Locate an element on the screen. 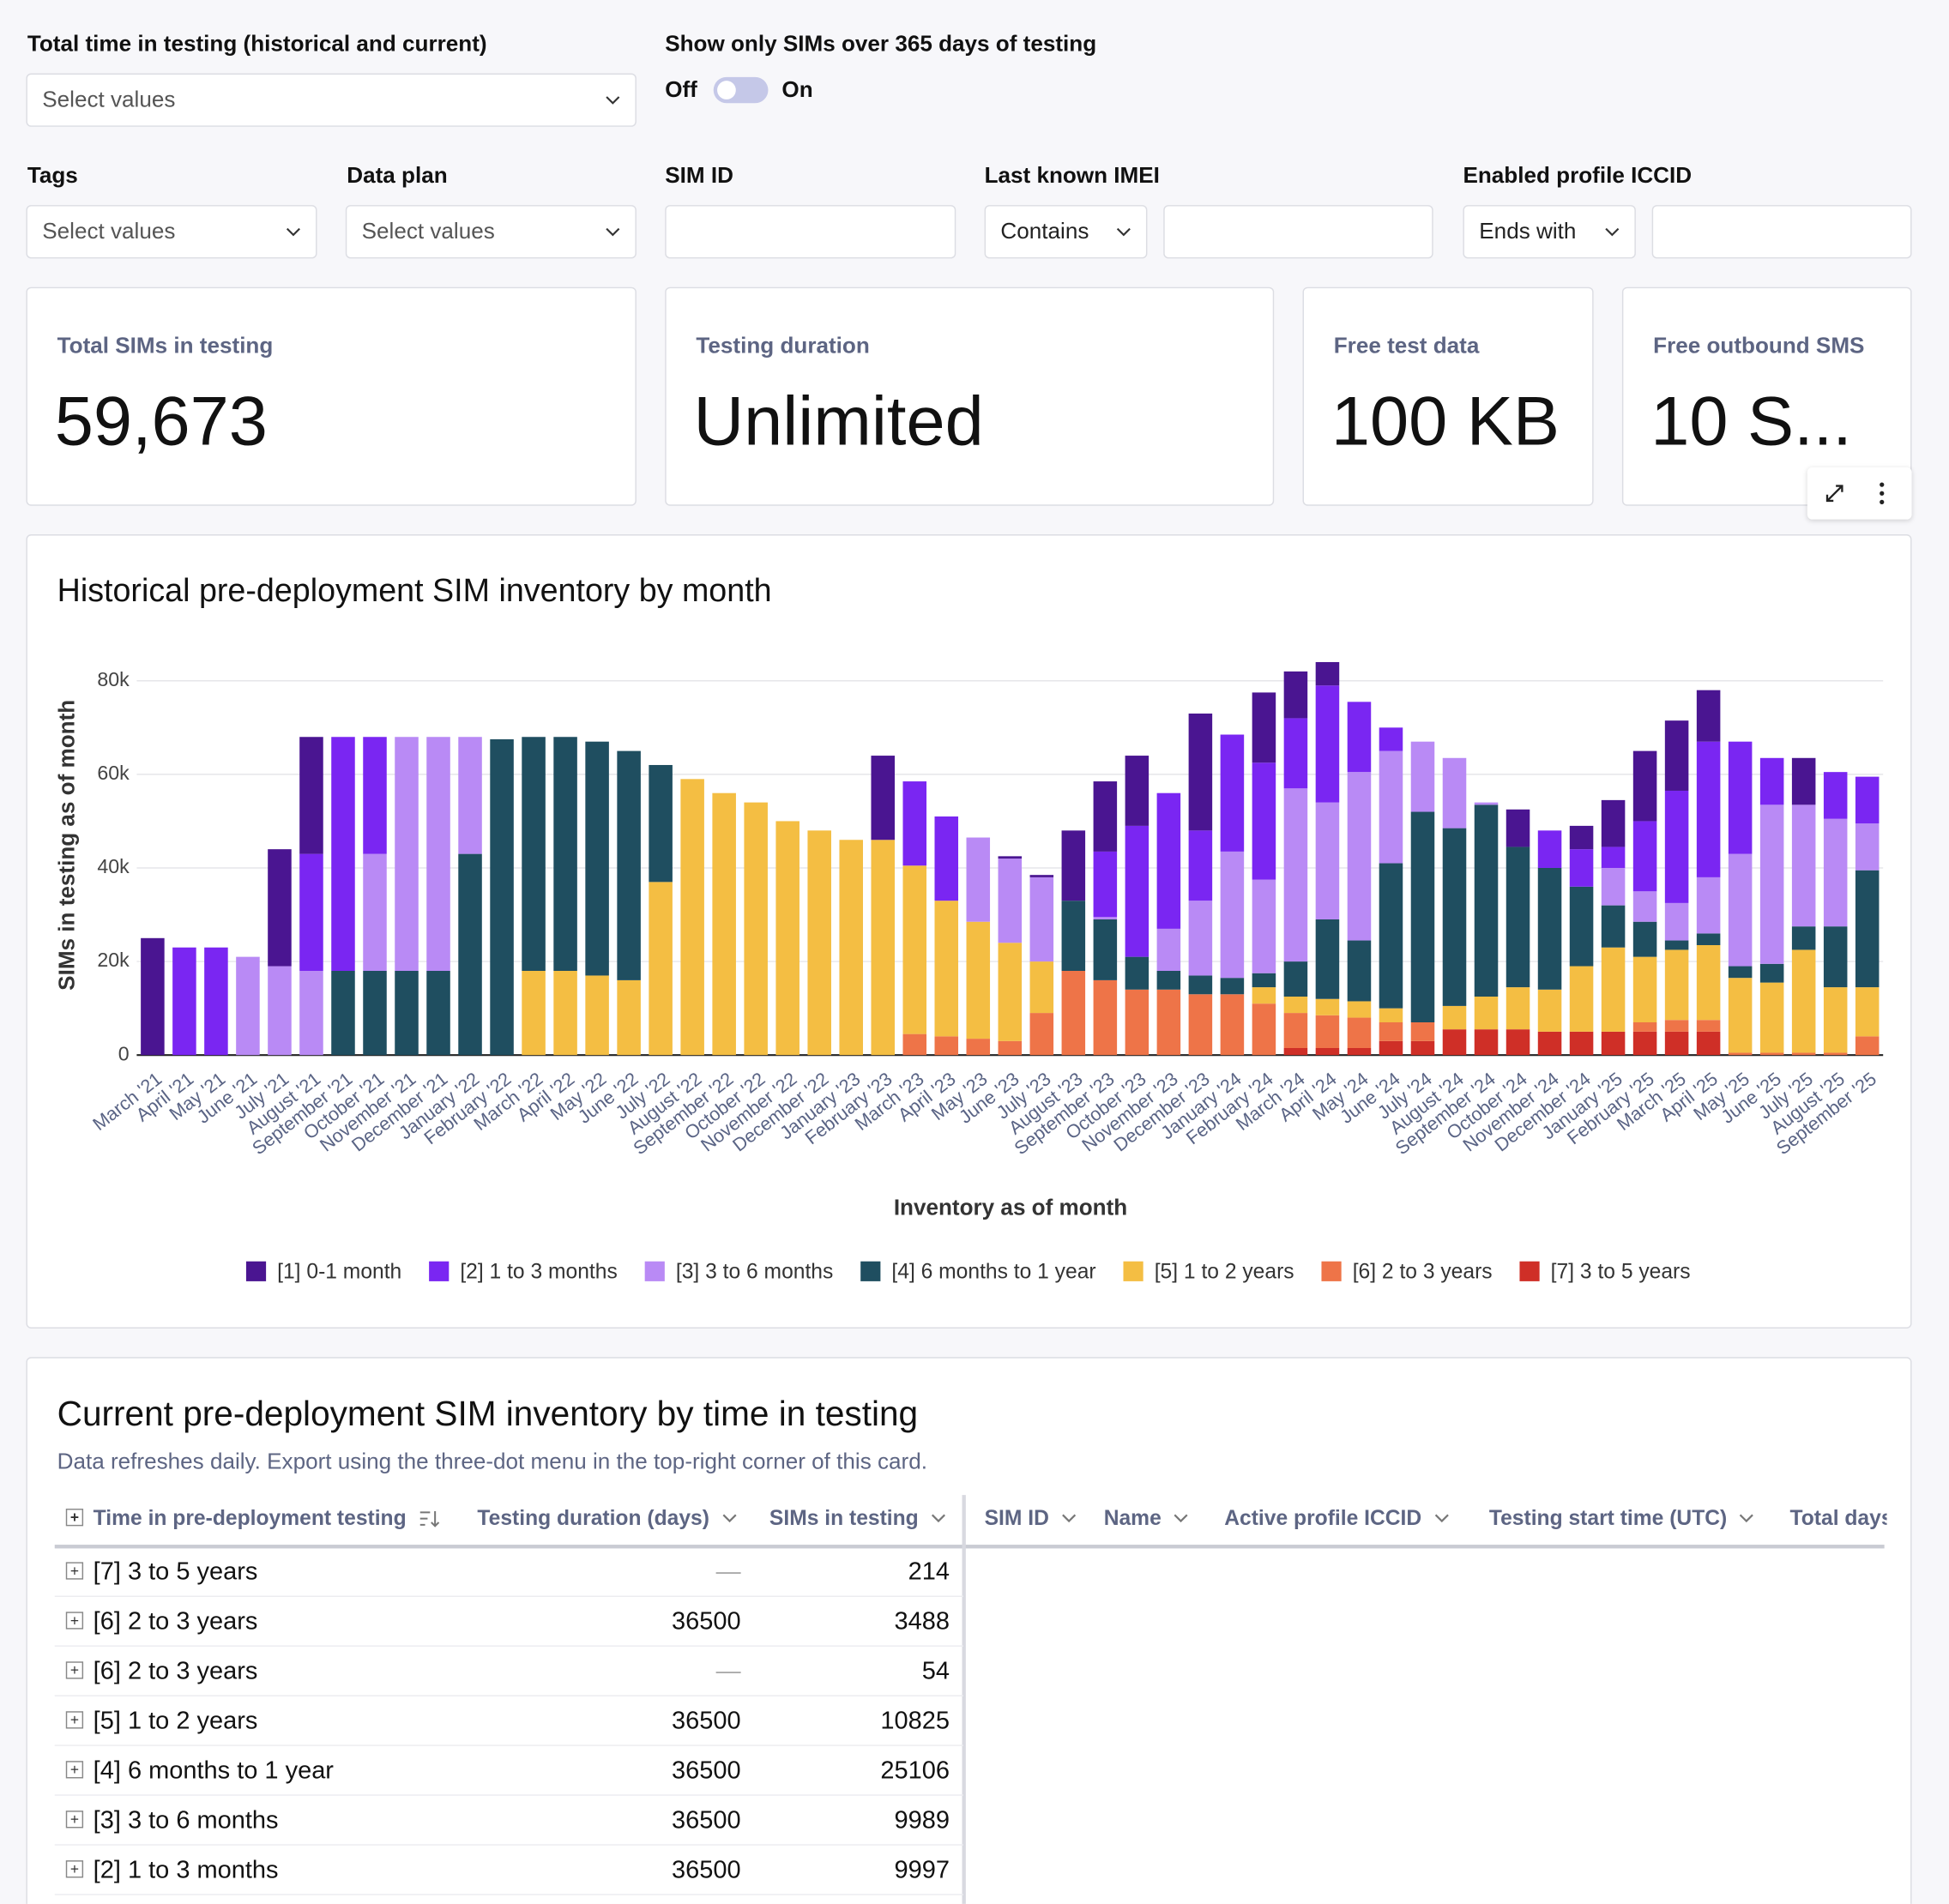 The height and width of the screenshot is (1904, 1949). sort-icon is located at coordinates (430, 1518).